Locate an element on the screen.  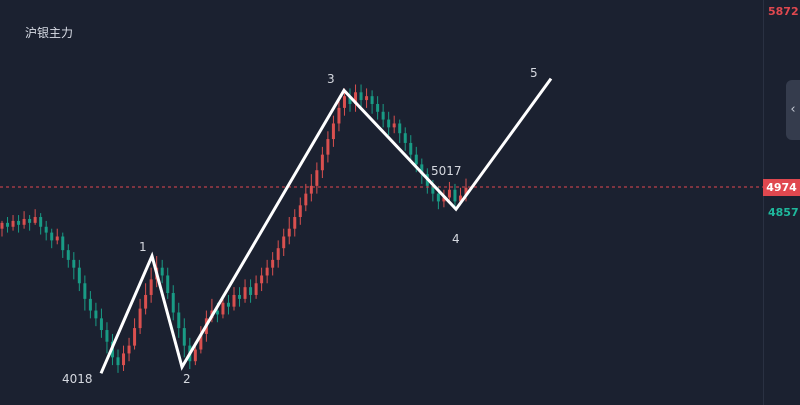
wave-label-2: 2 is located at coordinates (187, 379).